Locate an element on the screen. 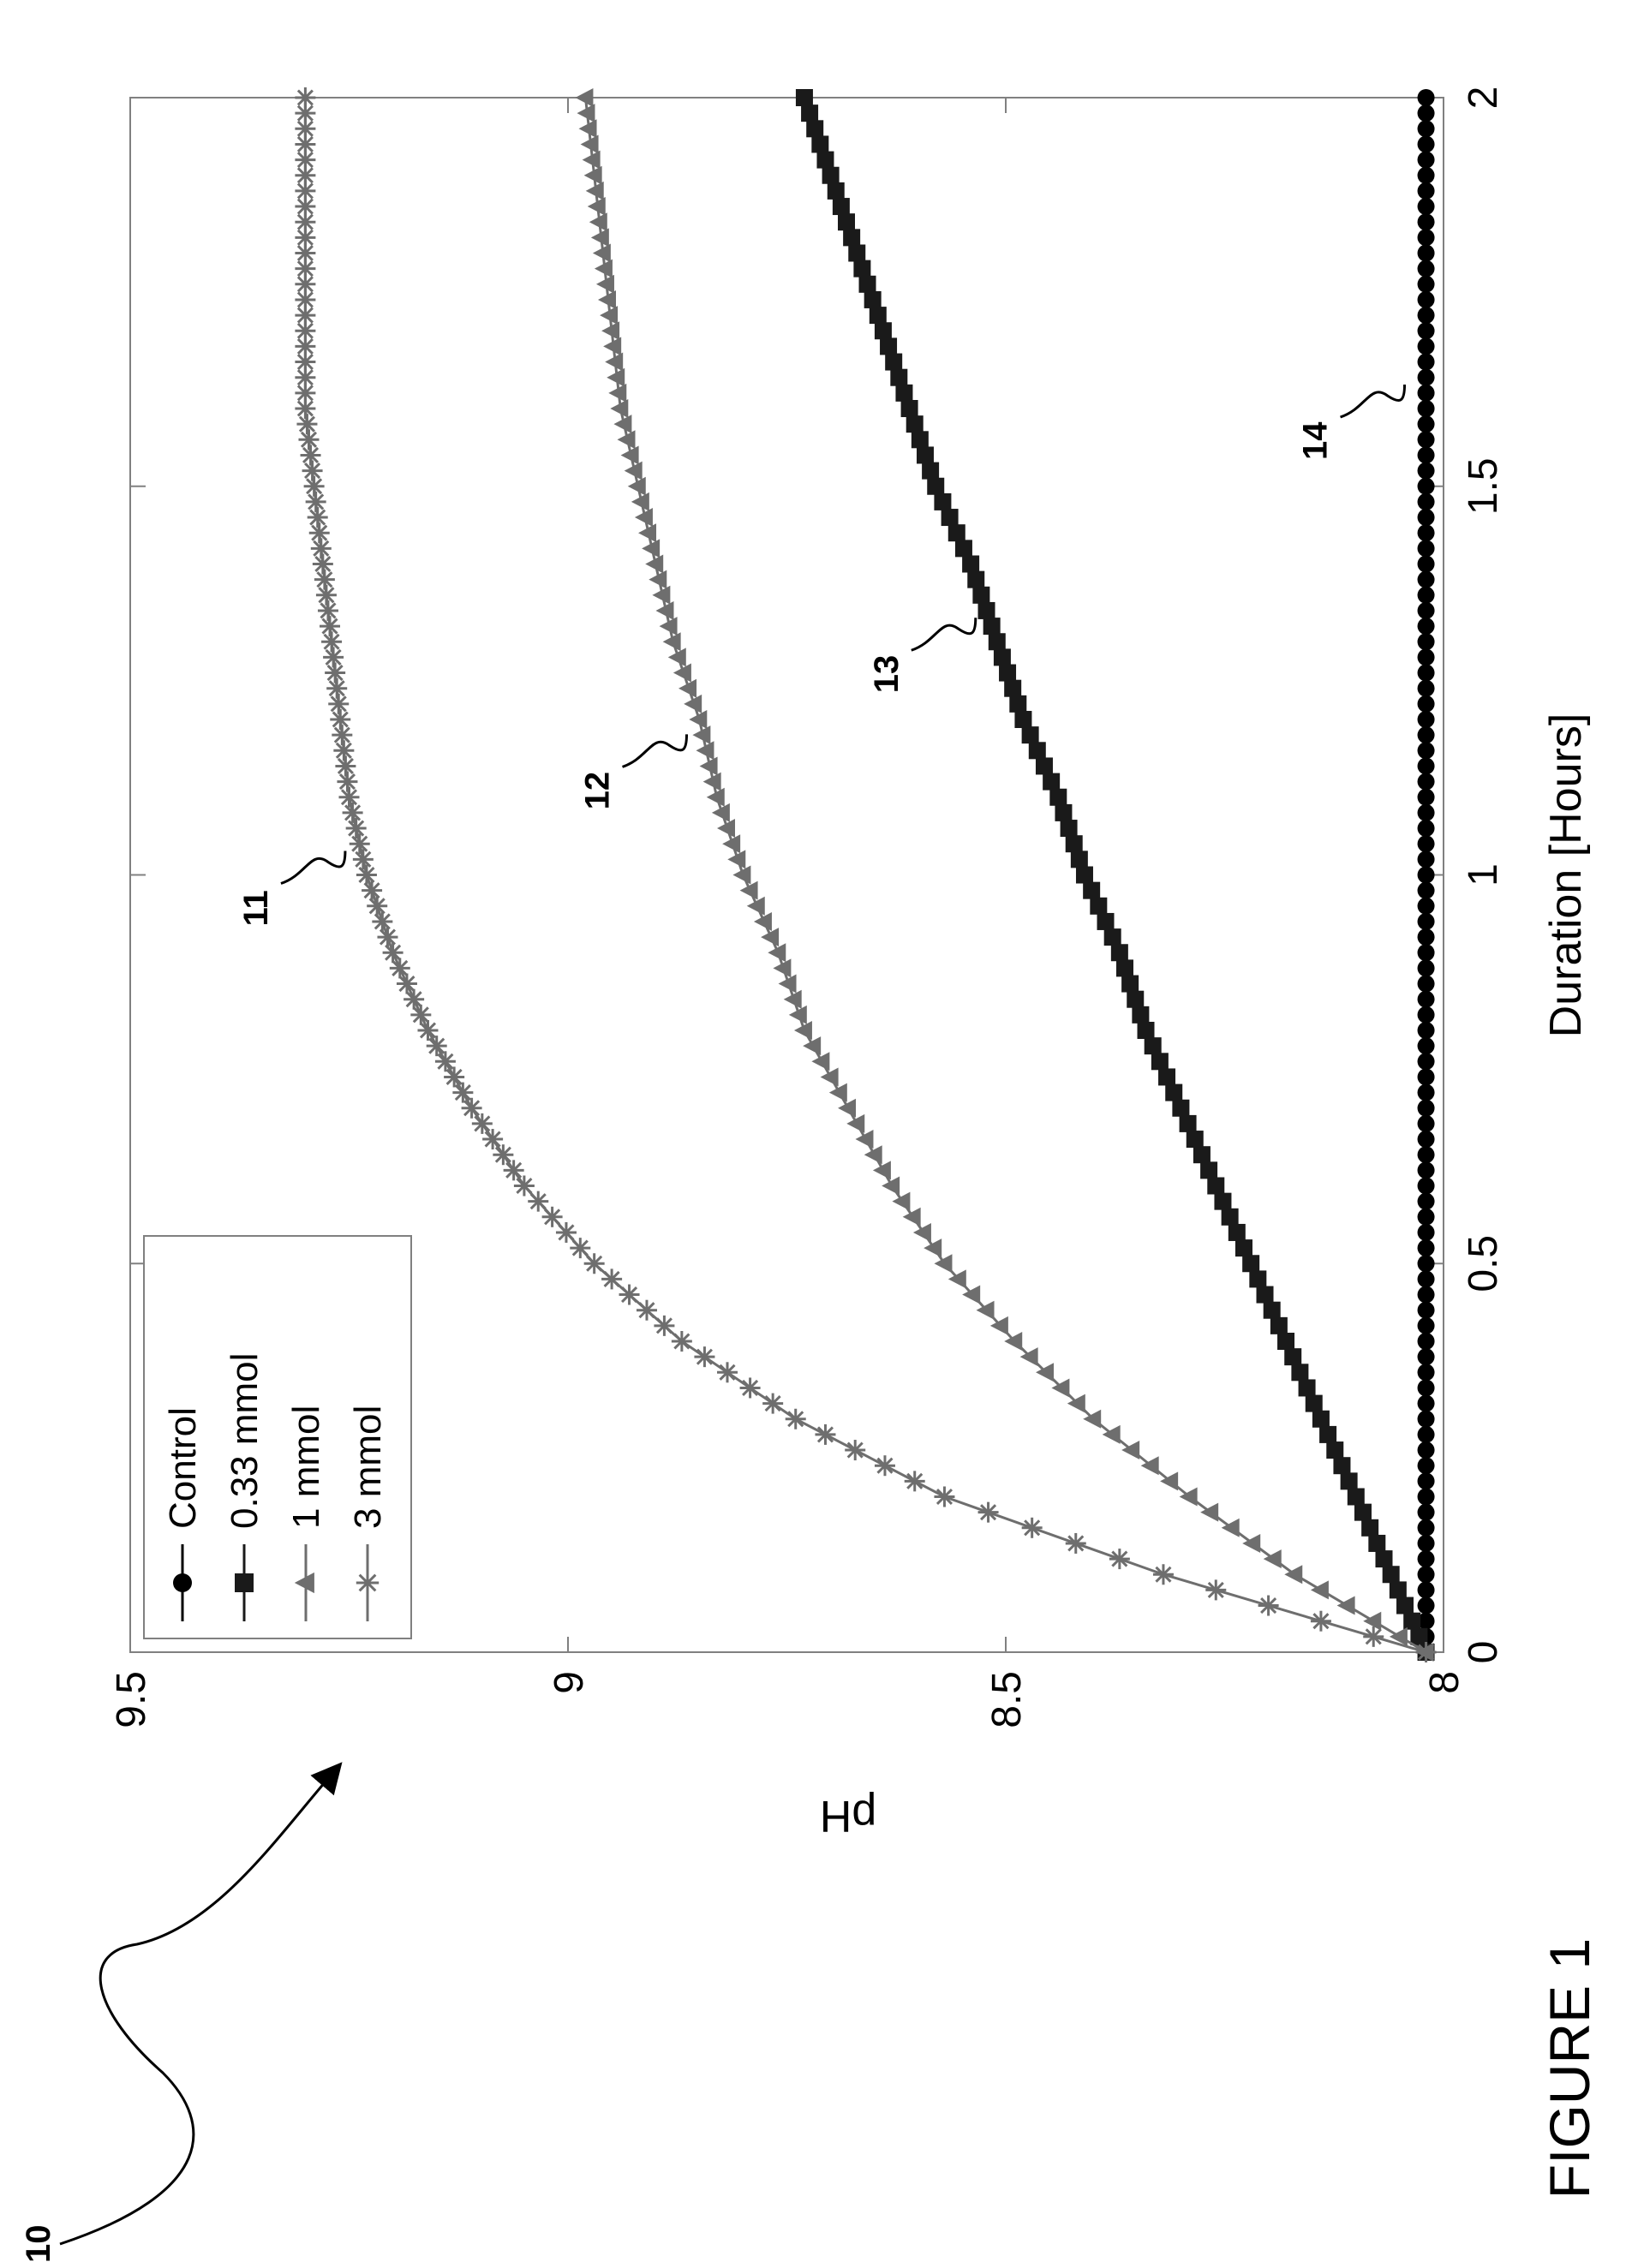 Image resolution: width=1626 pixels, height=2268 pixels. x-tick-label: 2 is located at coordinates (1483, 98).